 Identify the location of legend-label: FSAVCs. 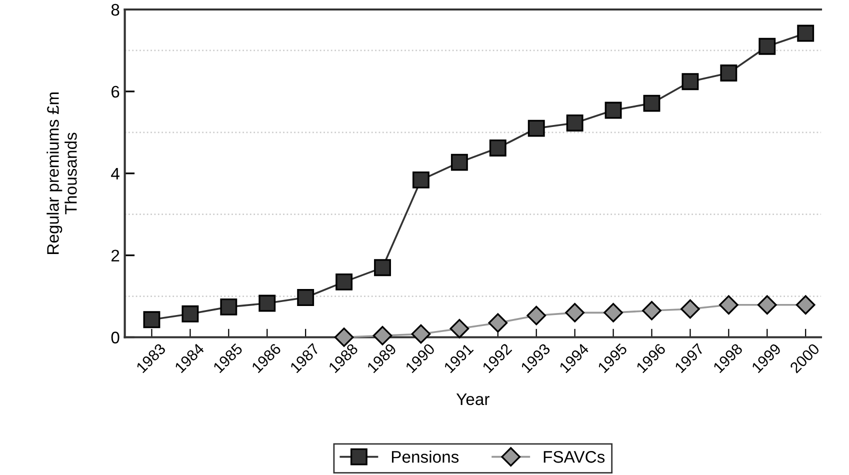
(574, 457).